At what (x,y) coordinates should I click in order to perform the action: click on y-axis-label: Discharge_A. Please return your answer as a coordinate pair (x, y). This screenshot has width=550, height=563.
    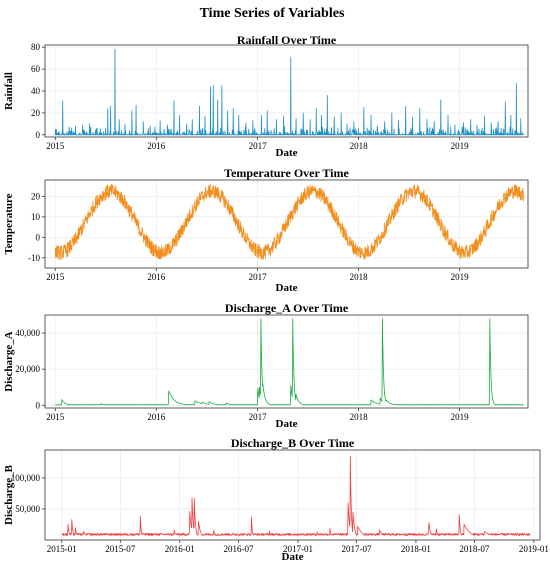
    Looking at the image, I should click on (9, 361).